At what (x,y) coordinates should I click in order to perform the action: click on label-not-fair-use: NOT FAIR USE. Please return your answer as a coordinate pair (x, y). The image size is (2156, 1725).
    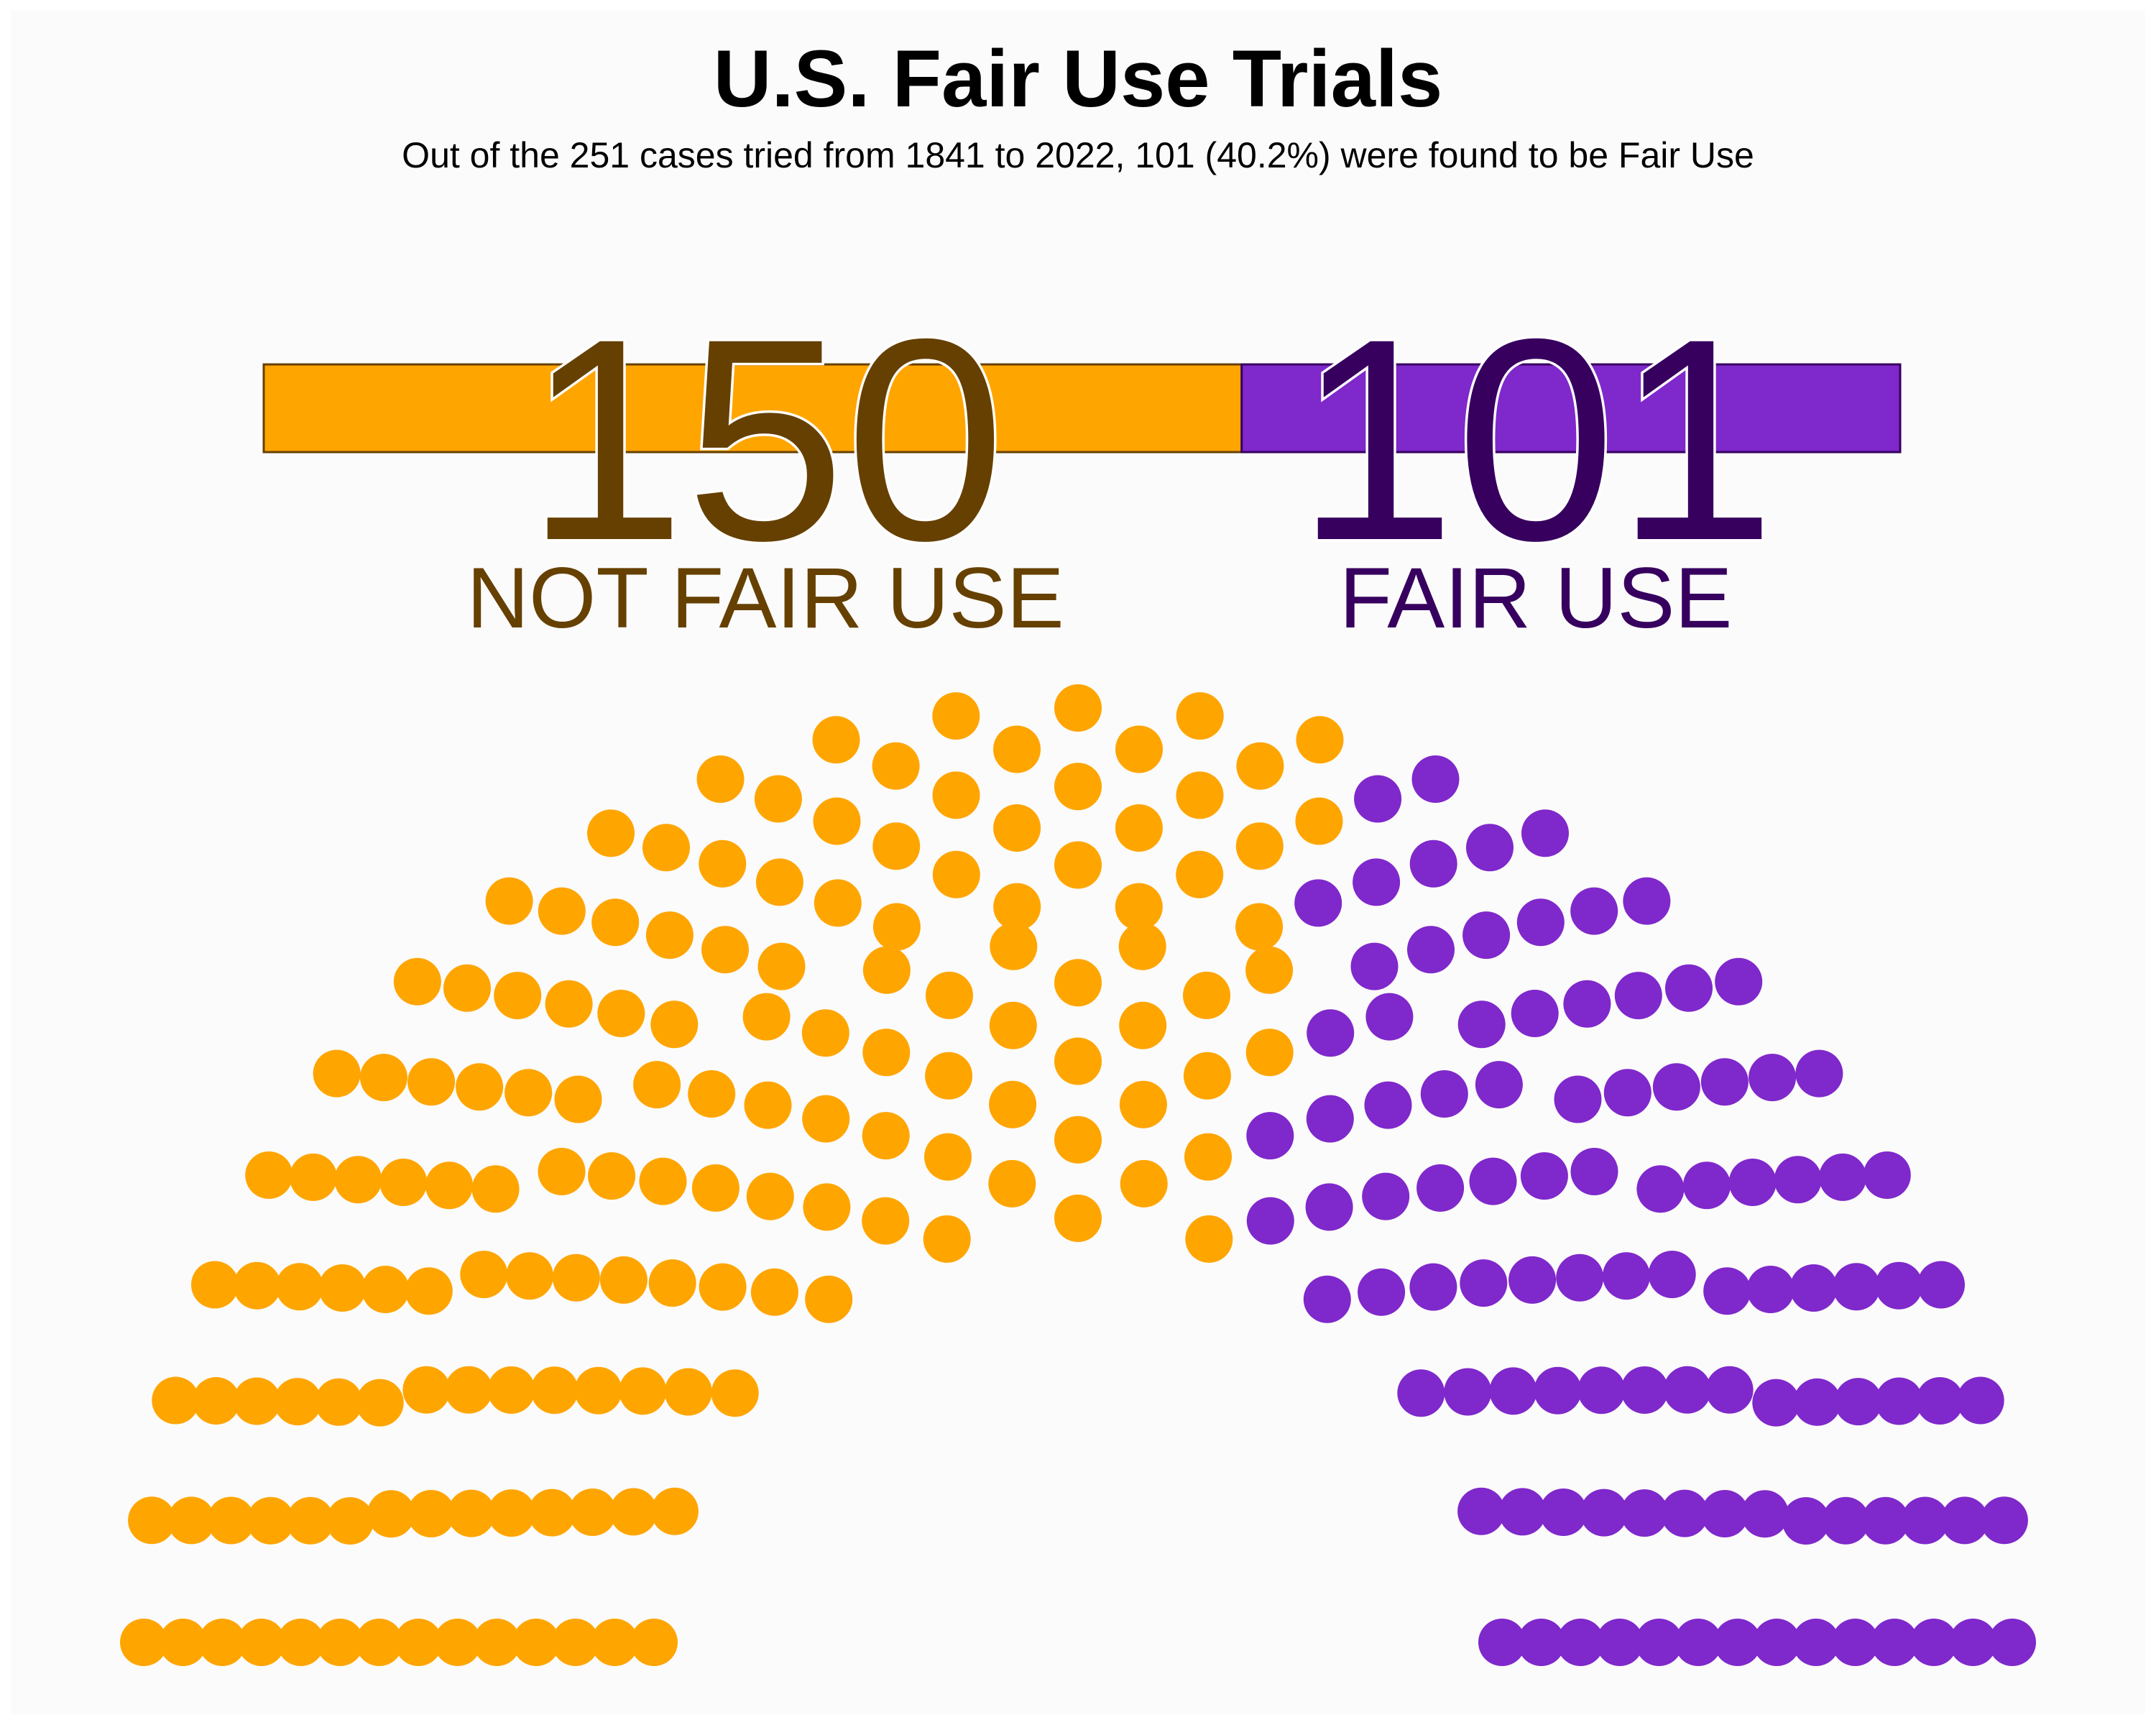
    Looking at the image, I should click on (765, 598).